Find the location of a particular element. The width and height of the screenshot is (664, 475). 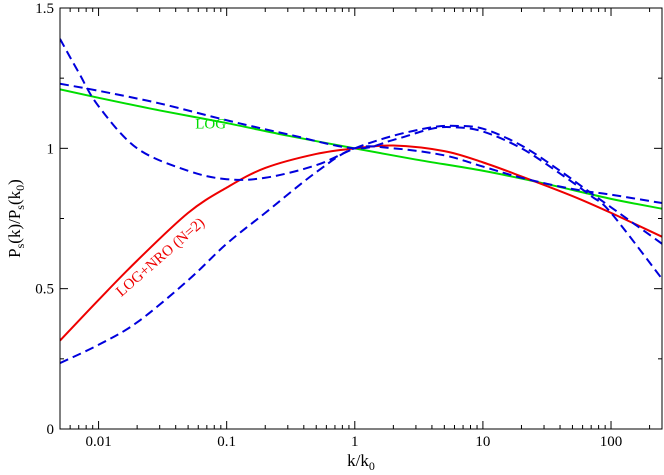

annotation-layer: LOG LOG+NRO (N=2) is located at coordinates (169, 209).